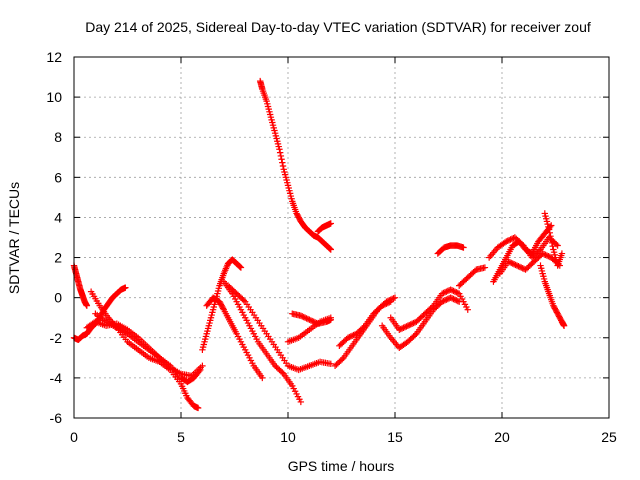 This screenshot has height=480, width=640. What do you see at coordinates (58, 258) in the screenshot?
I see `y-tick-label: 2` at bounding box center [58, 258].